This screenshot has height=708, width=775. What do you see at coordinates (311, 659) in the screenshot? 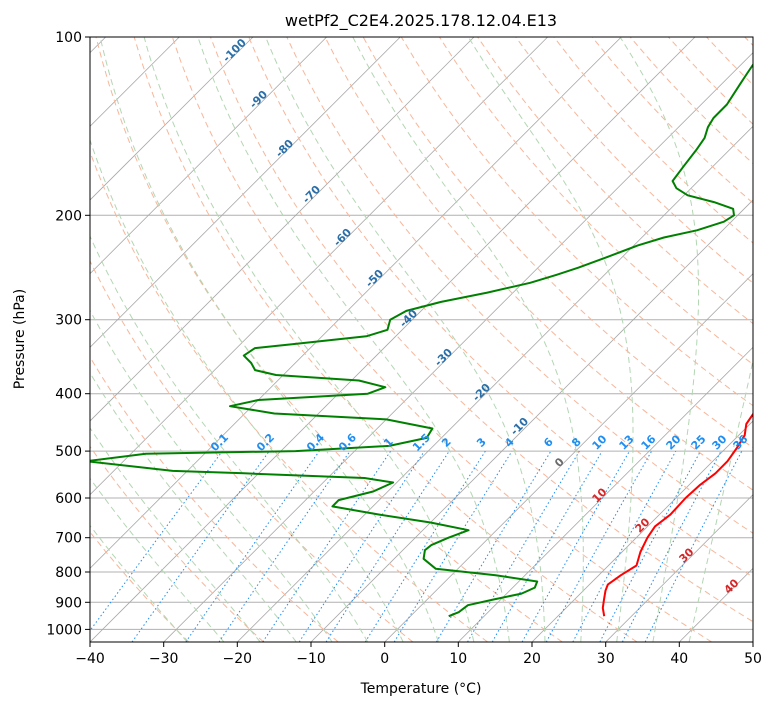
I see `x-tick-label: −10` at bounding box center [311, 659].